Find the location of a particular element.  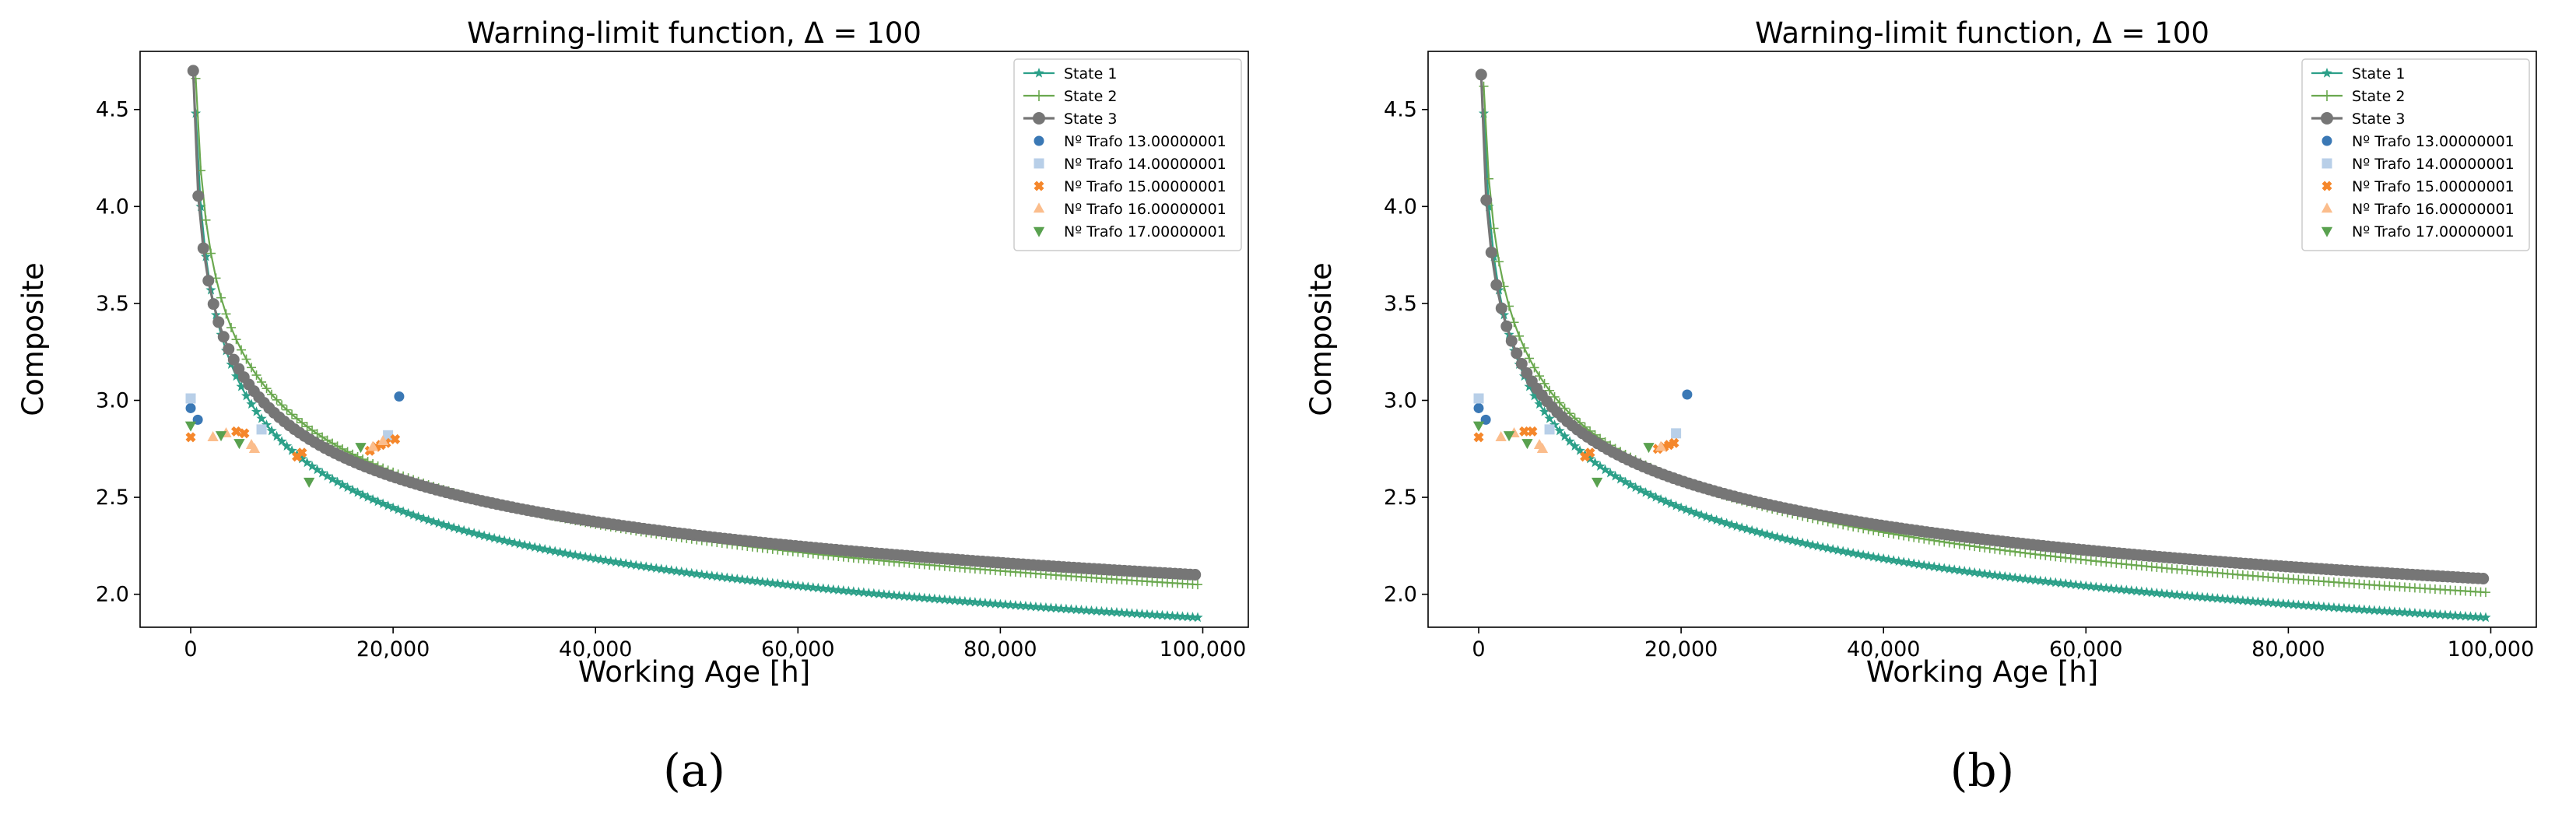

legend-item: State 1 is located at coordinates (1070, 73).